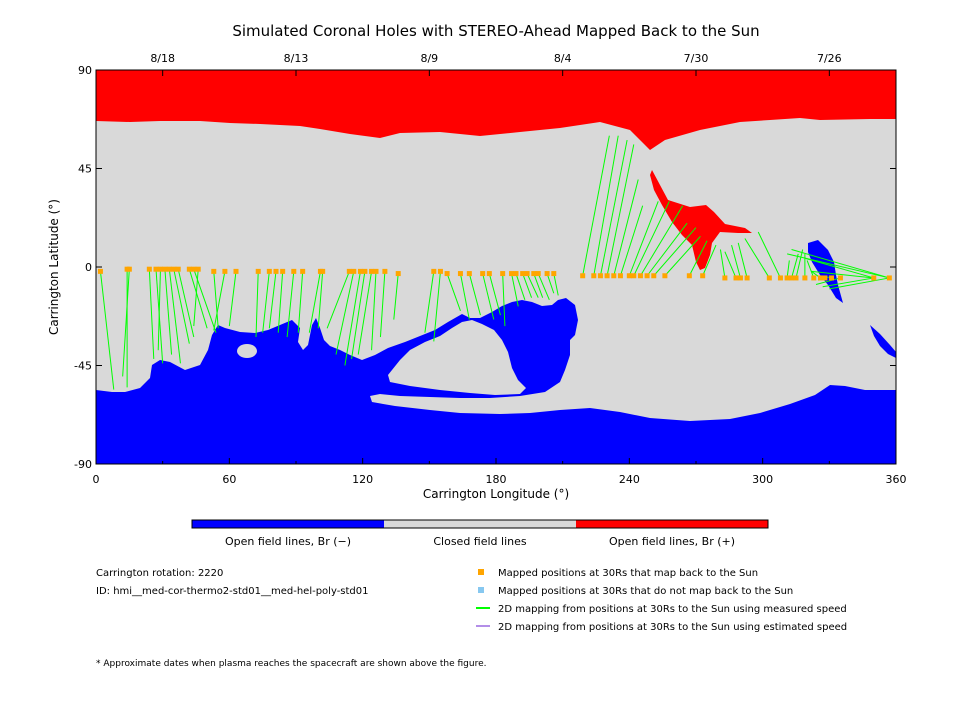  Describe the element at coordinates (481, 590) in the screenshot. I see `legend-marker-unmapped` at that location.